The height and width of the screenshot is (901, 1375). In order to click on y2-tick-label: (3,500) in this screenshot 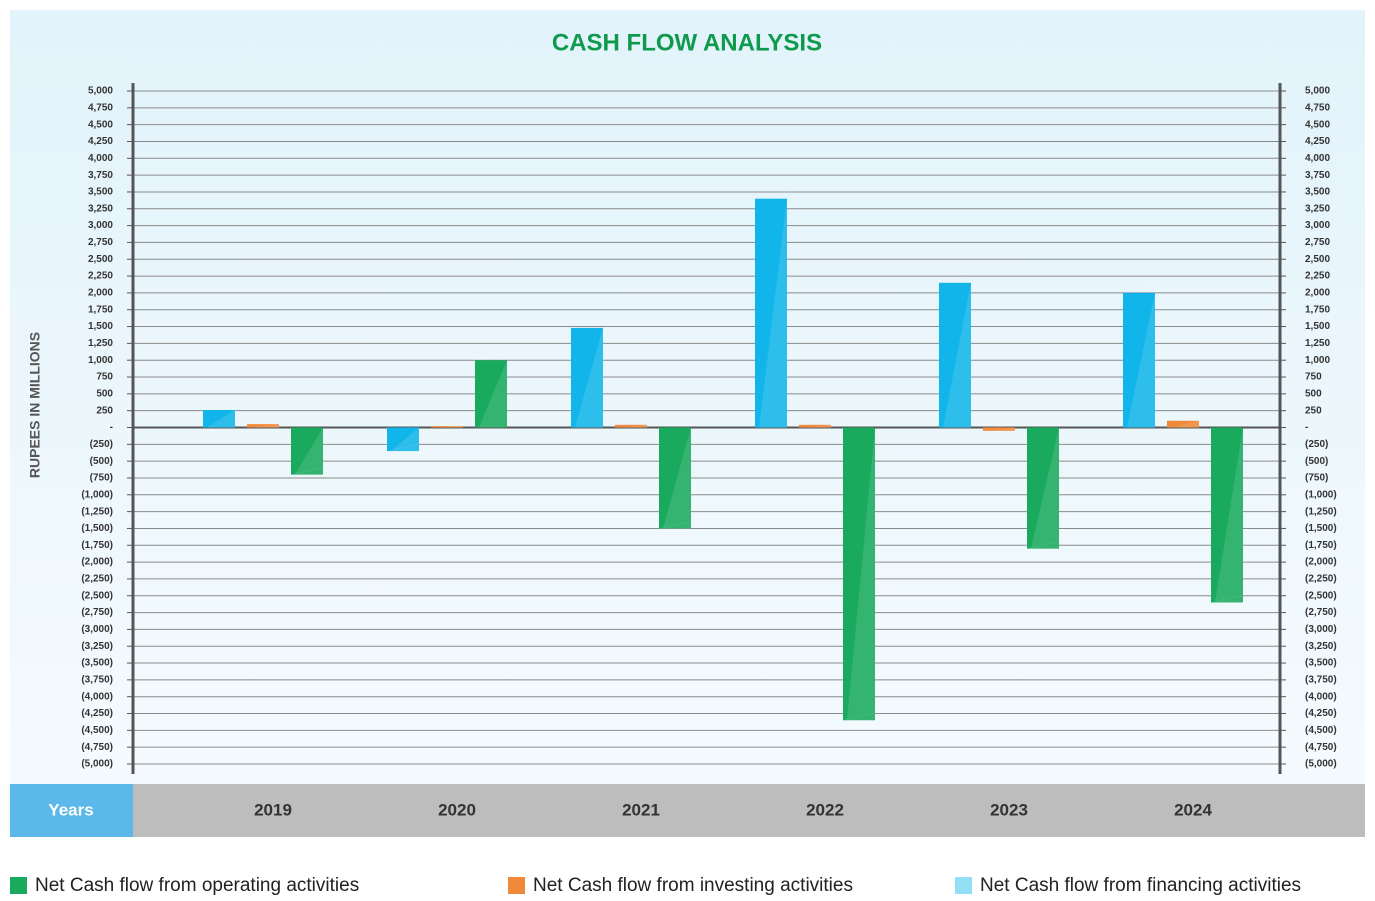, I will do `click(1321, 663)`.